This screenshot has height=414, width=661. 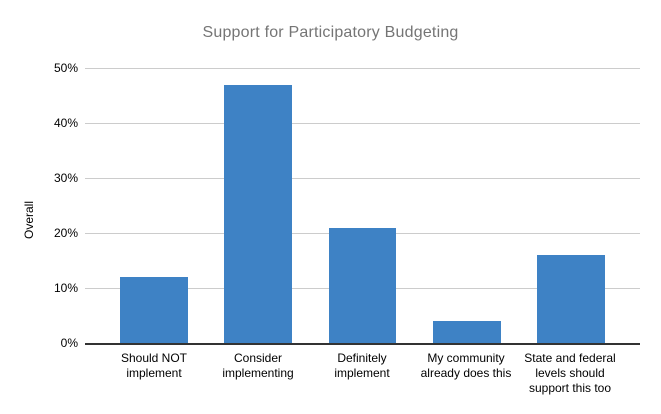 I want to click on y-tick-label: 30%, so click(x=65, y=178).